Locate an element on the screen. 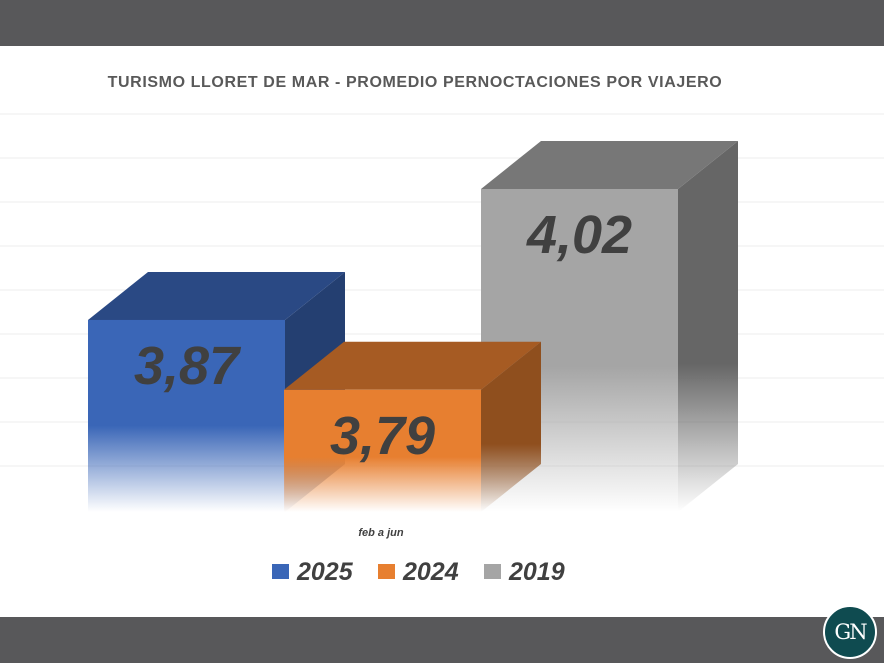 Image resolution: width=884 pixels, height=663 pixels. bar-2024 is located at coordinates (412, 426).